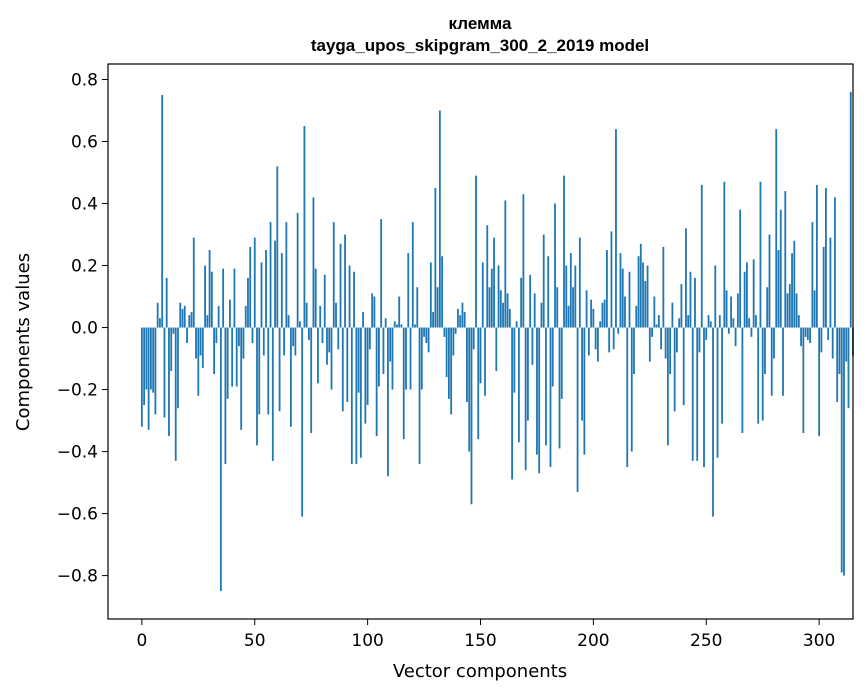 The image size is (867, 696). I want to click on y-axis-label: Components values, so click(23, 342).